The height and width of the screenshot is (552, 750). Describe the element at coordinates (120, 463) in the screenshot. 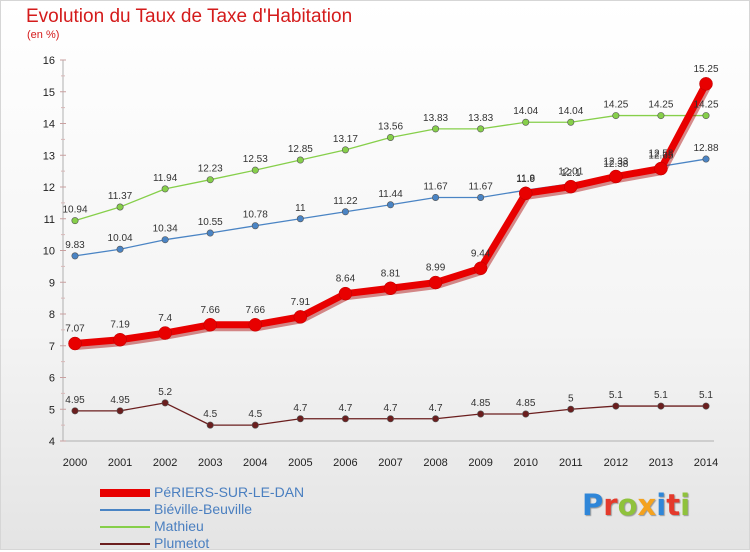

I see `x-tick-label: 2001` at that location.